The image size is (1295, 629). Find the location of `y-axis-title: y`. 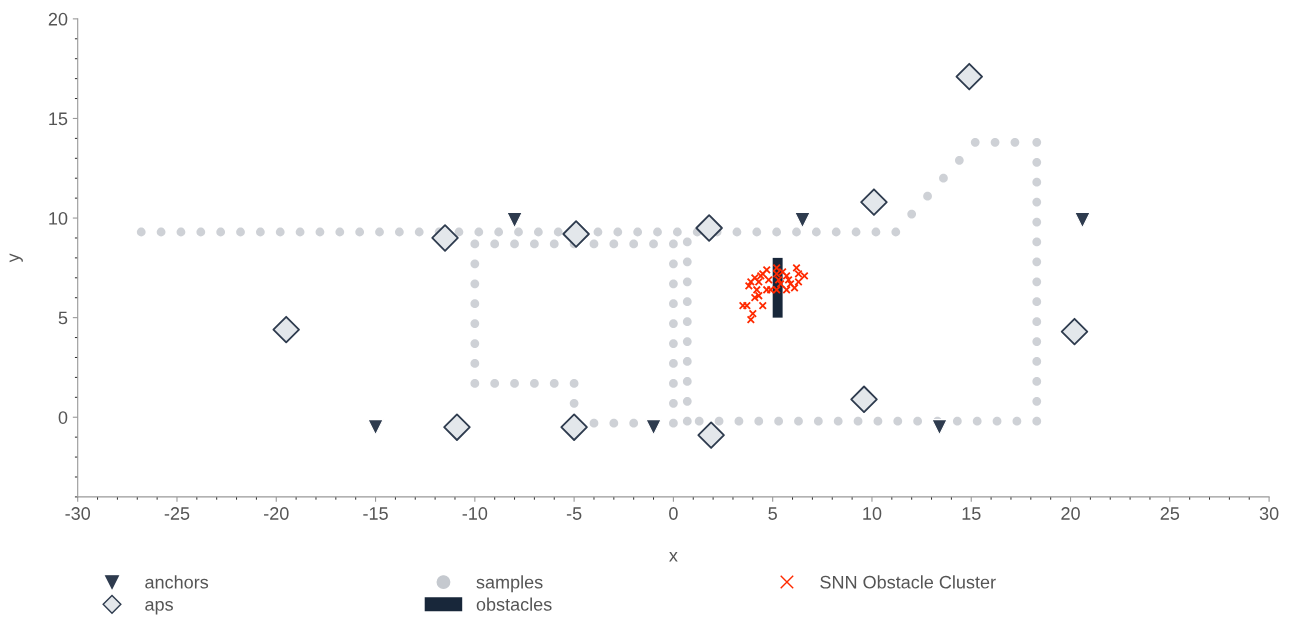

y-axis-title: y is located at coordinates (16, 258).